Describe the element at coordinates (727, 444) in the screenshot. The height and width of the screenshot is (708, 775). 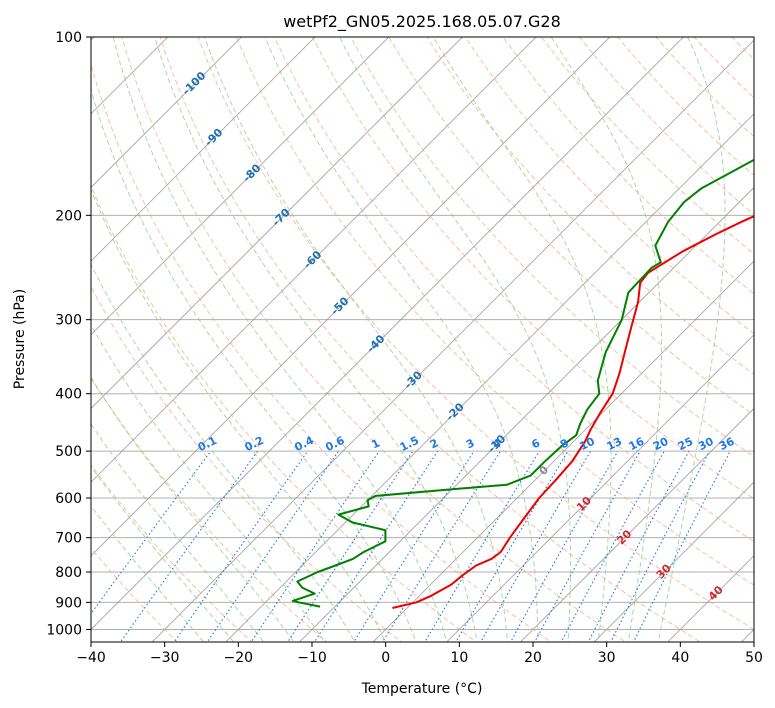
I see `mixing-ratio-label: 36` at that location.